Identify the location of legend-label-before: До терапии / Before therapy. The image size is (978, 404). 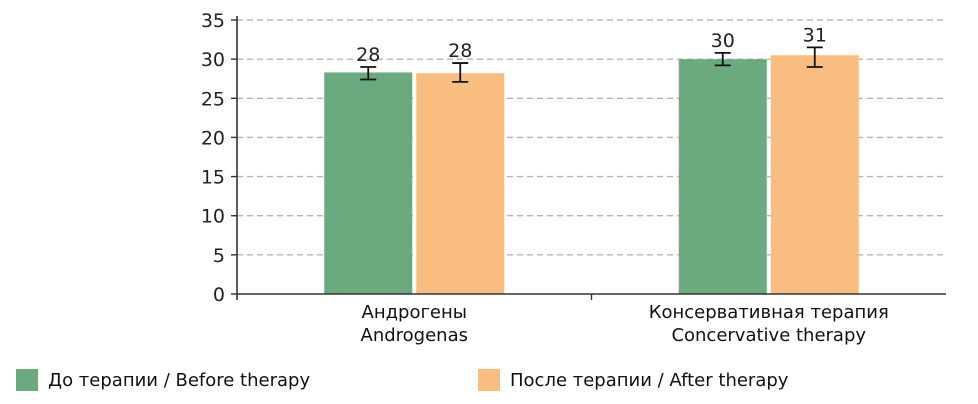
(179, 380).